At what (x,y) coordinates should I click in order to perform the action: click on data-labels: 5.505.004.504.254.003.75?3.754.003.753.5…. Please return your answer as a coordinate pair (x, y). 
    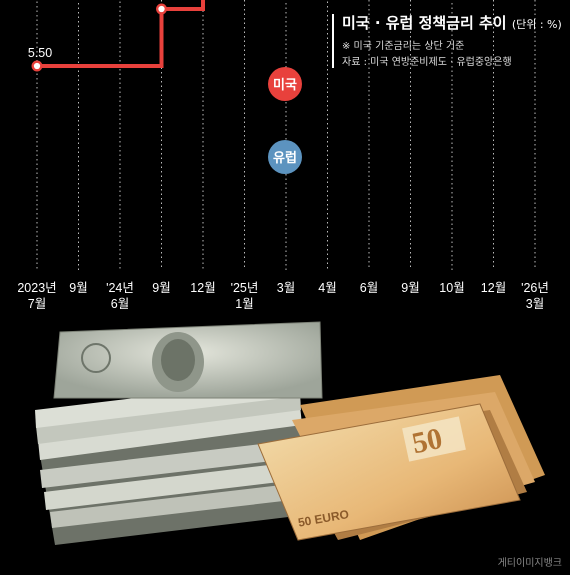
    Looking at the image, I should click on (102, 30).